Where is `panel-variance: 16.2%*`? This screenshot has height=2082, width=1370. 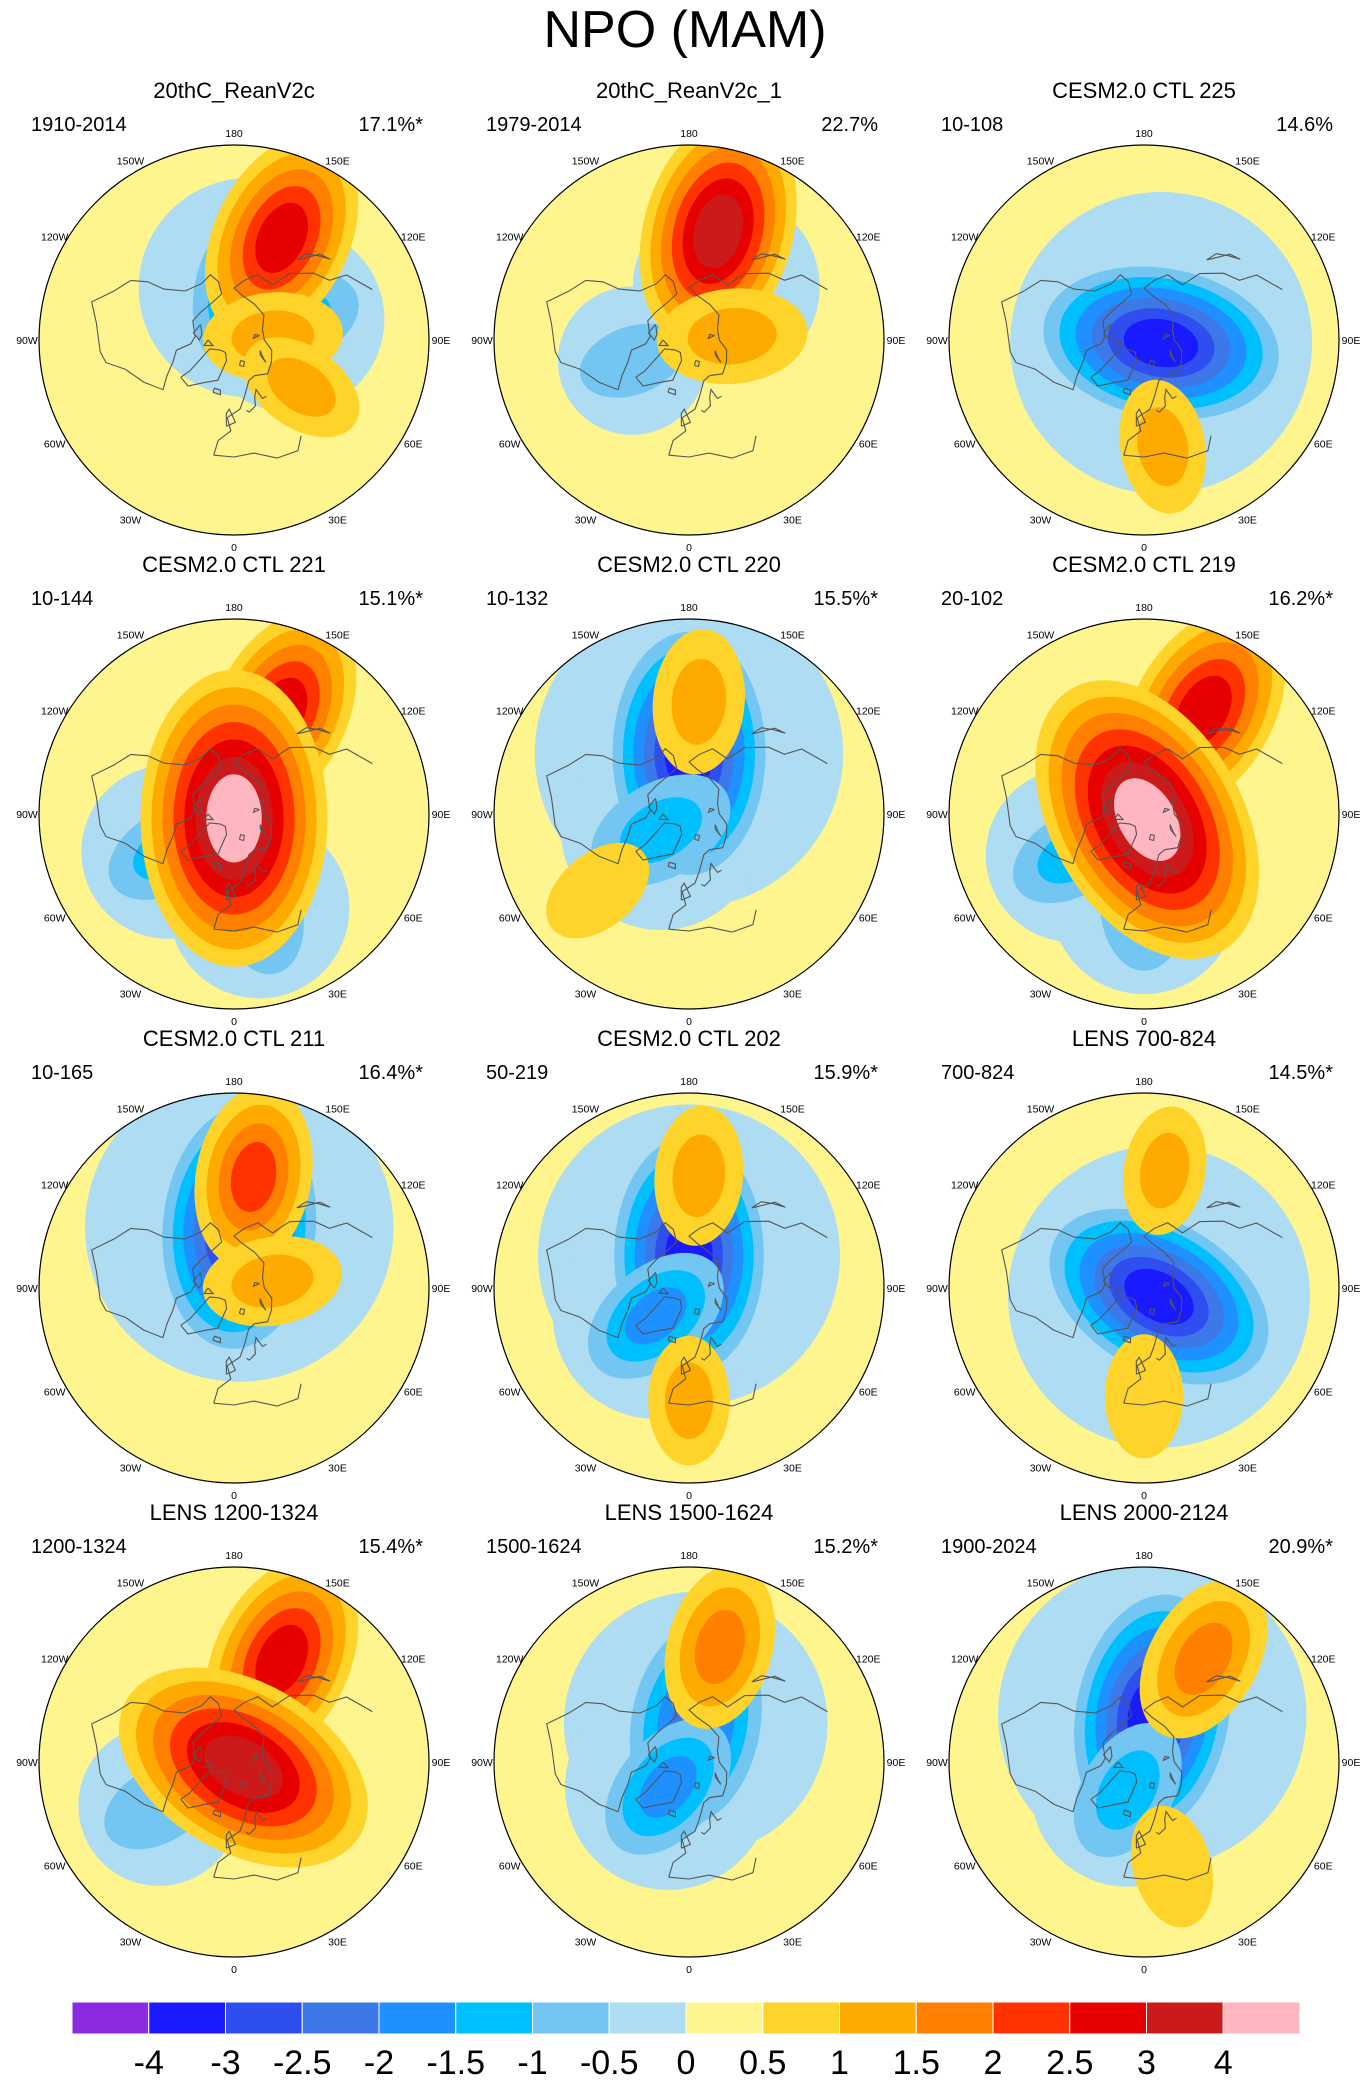
panel-variance: 16.2%* is located at coordinates (1301, 599).